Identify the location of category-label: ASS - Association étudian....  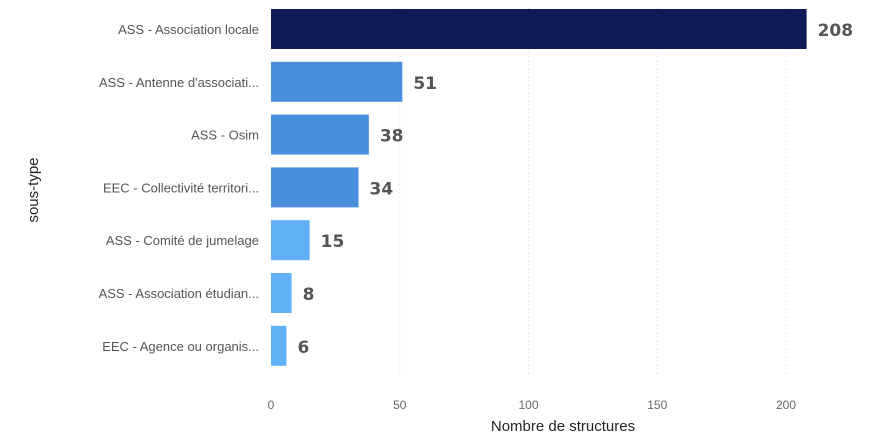
(179, 293).